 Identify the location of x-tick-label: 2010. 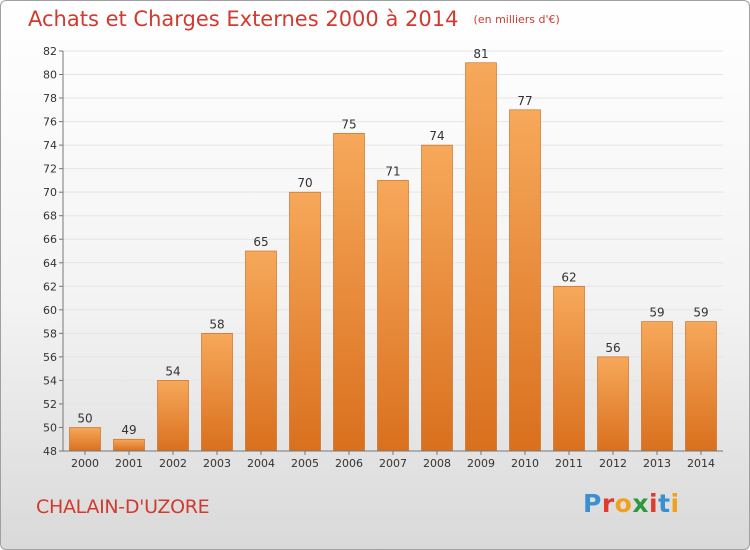
(525, 463).